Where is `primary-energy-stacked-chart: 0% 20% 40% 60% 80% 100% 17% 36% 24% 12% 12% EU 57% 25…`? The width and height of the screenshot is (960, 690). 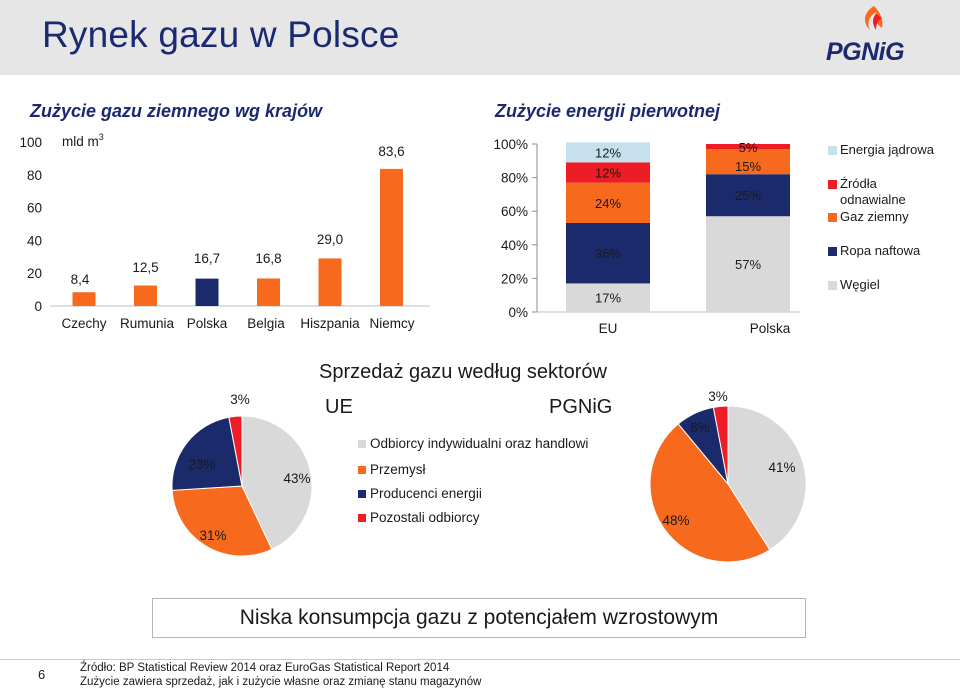 primary-energy-stacked-chart: 0% 20% 40% 60% 80% 100% 17% 36% 24% 12% 12% EU 57% 25… is located at coordinates (646, 236).